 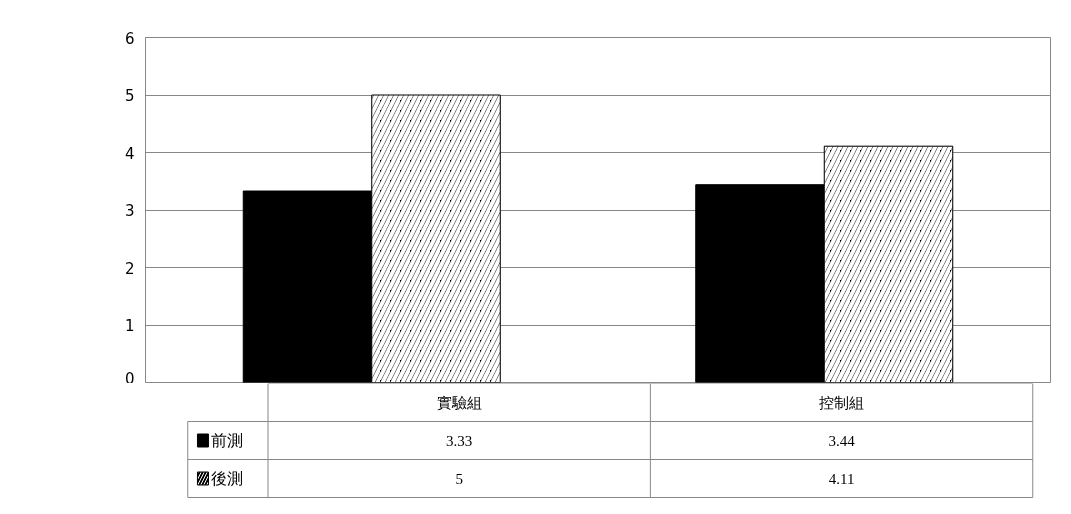 What do you see at coordinates (459, 478) in the screenshot?
I see `data-label: 5` at bounding box center [459, 478].